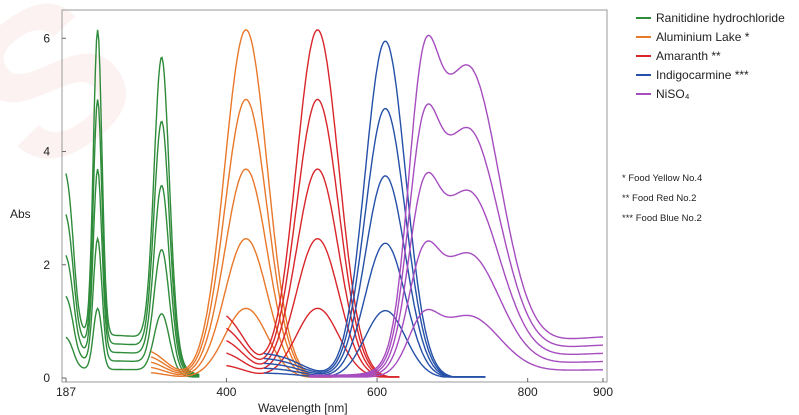 The width and height of the screenshot is (799, 415). I want to click on y-tick-label: 0, so click(46, 378).